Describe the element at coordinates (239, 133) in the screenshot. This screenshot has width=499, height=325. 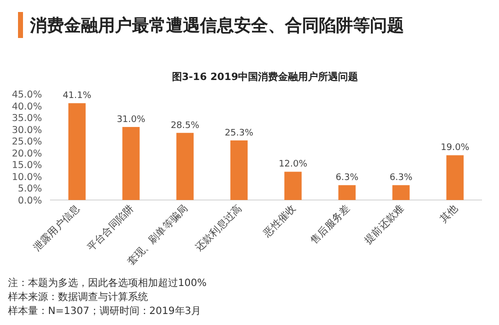
I see `data-label: 25.3%` at that location.